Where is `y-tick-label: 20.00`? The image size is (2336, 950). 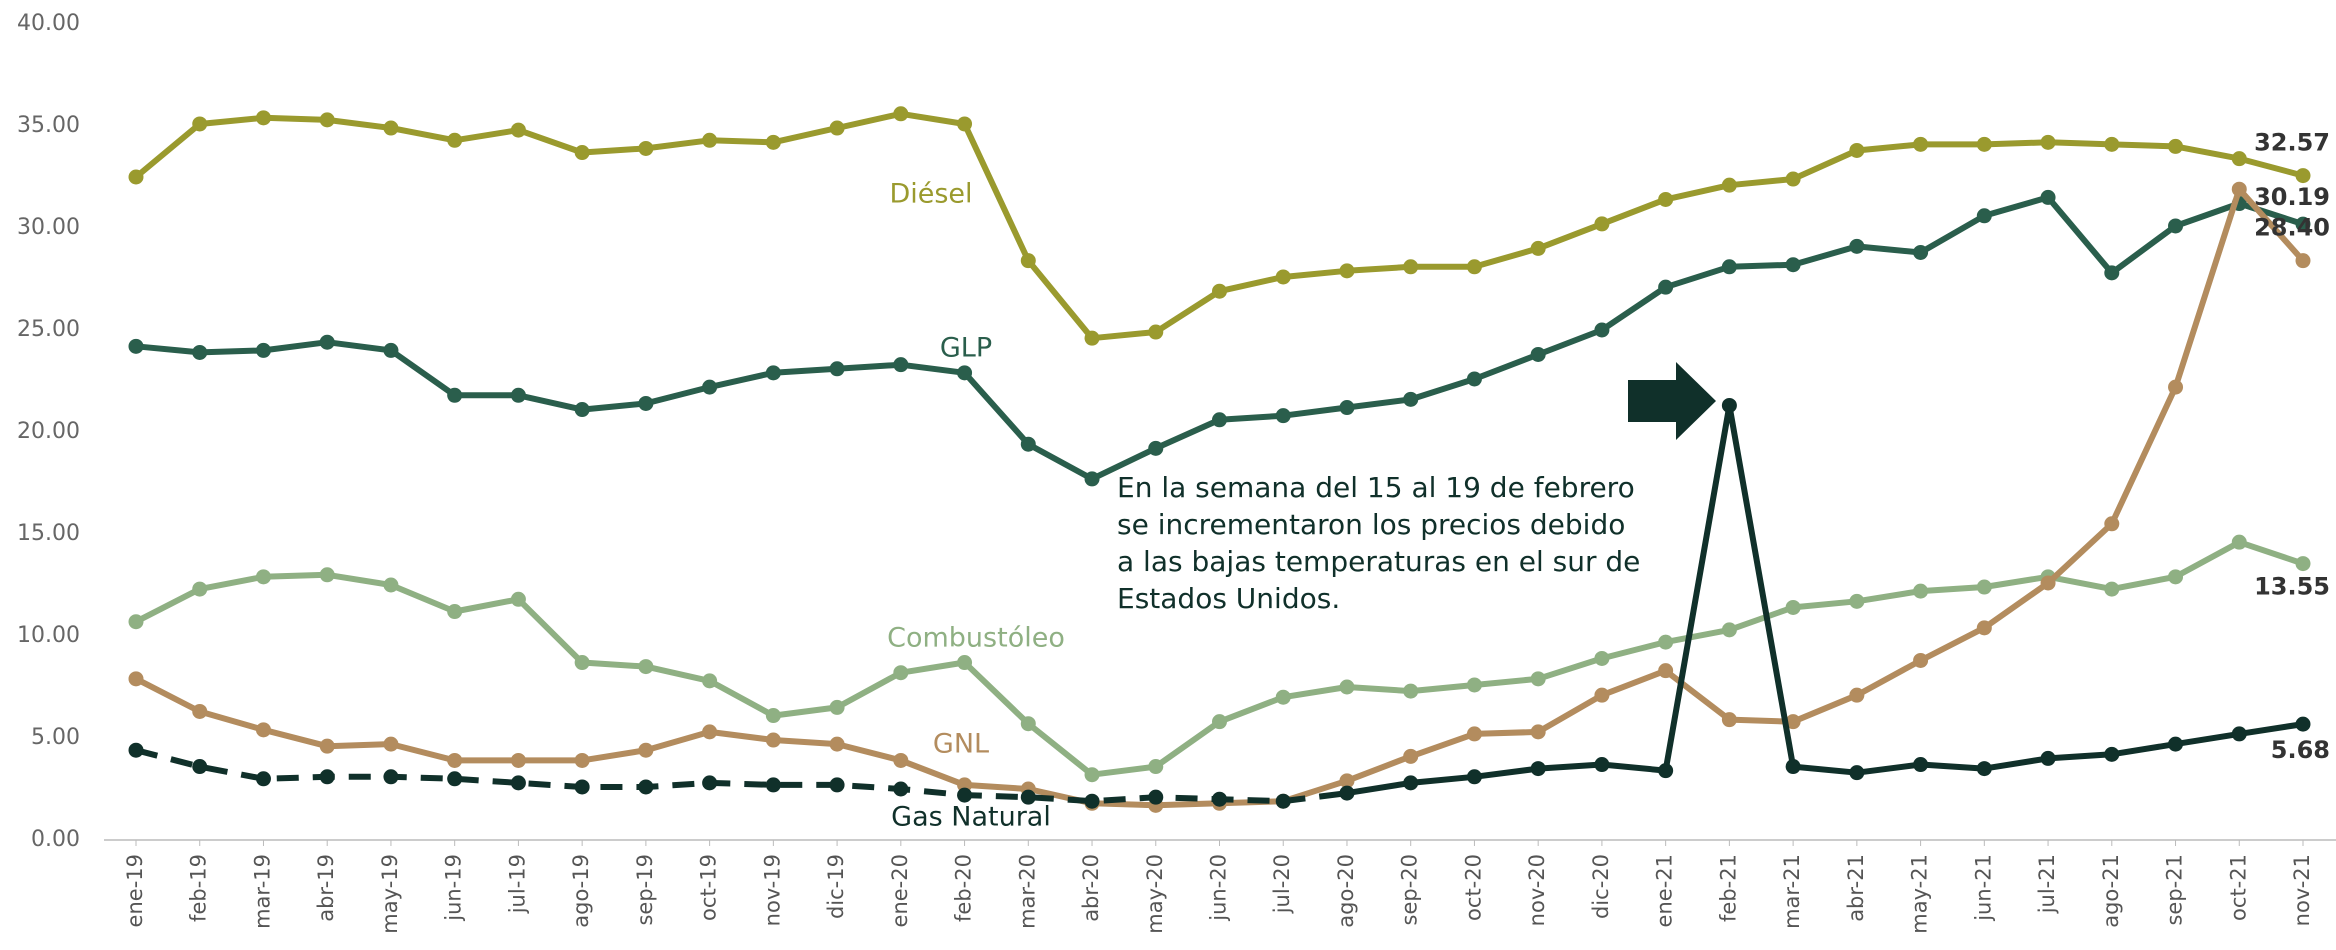
y-tick-label: 20.00 is located at coordinates (48, 431).